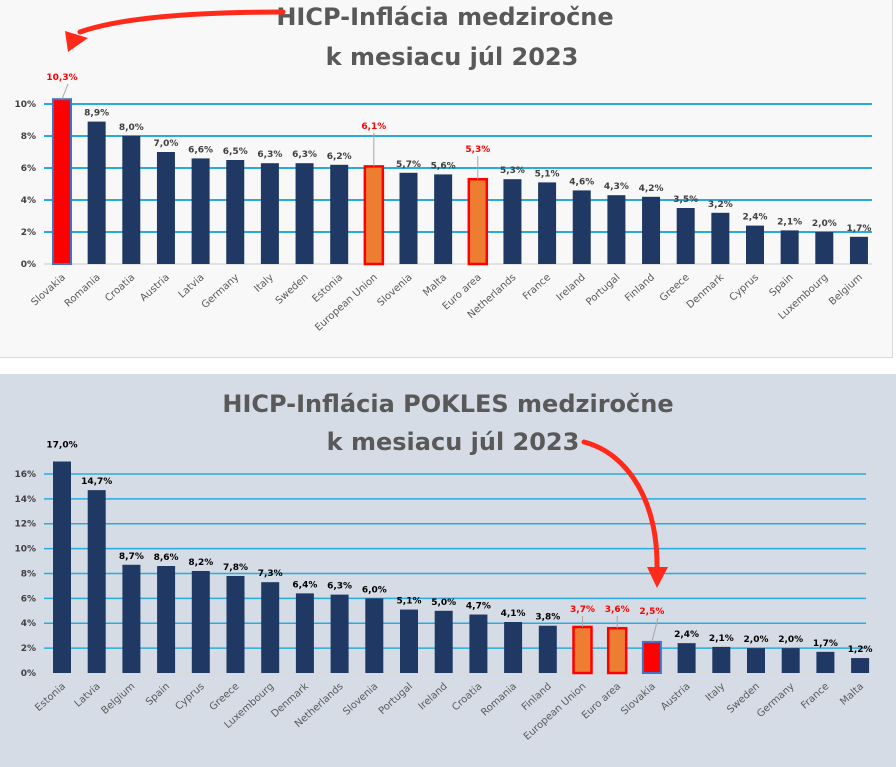 Image resolution: width=896 pixels, height=767 pixels. Describe the element at coordinates (131, 557) in the screenshot. I see `data-label: 8,7%` at that location.